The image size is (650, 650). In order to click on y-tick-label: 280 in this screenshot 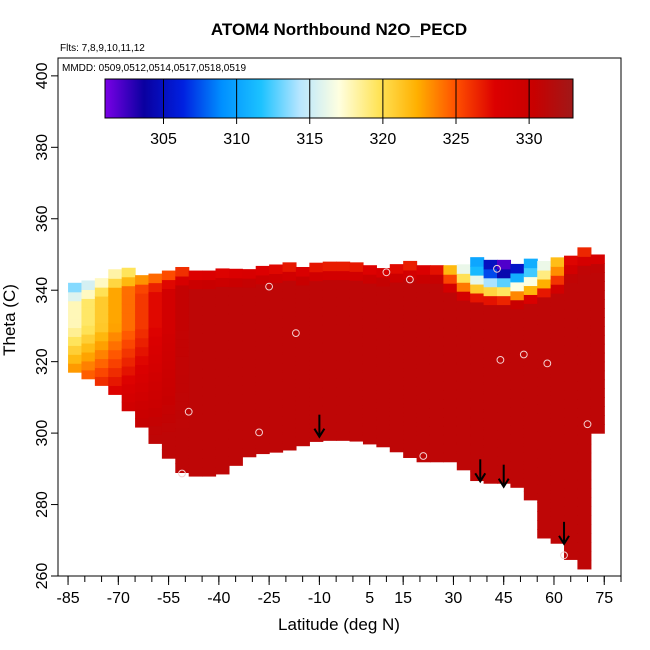, I will do `click(42, 504)`.